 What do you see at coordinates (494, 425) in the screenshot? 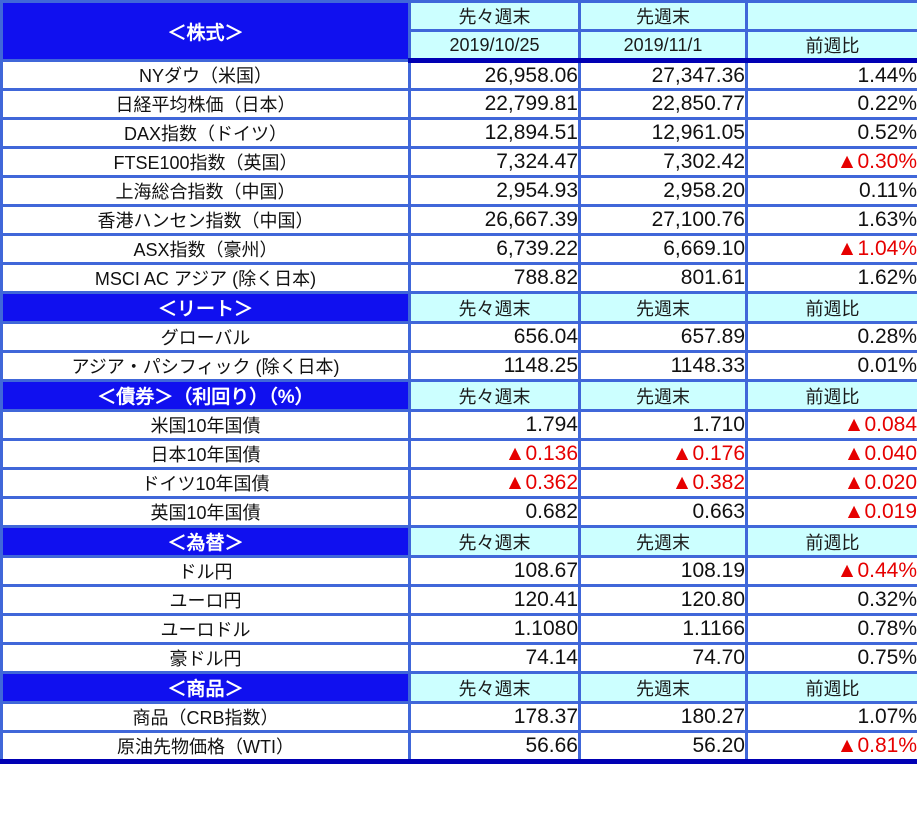
I see `value-prev2-week: 1.794` at bounding box center [494, 425].